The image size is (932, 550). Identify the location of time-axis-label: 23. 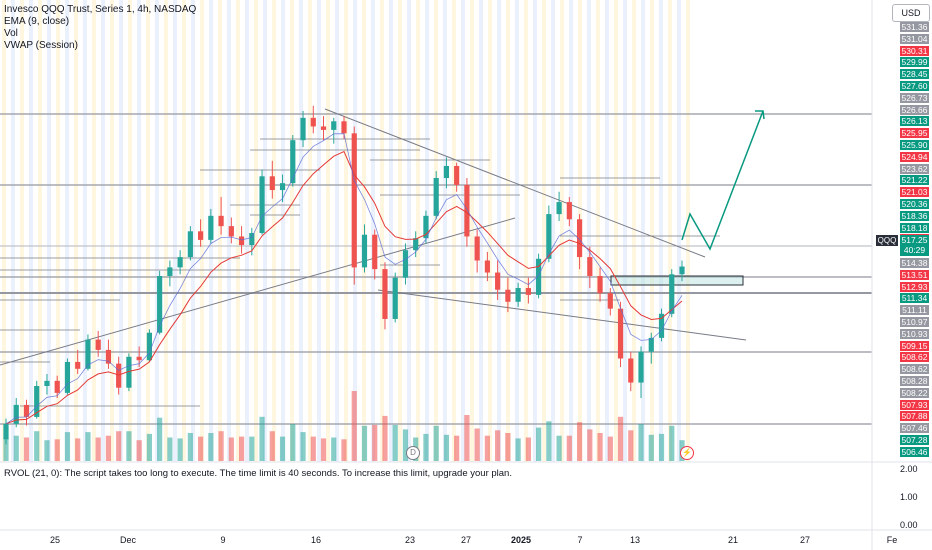
(410, 540).